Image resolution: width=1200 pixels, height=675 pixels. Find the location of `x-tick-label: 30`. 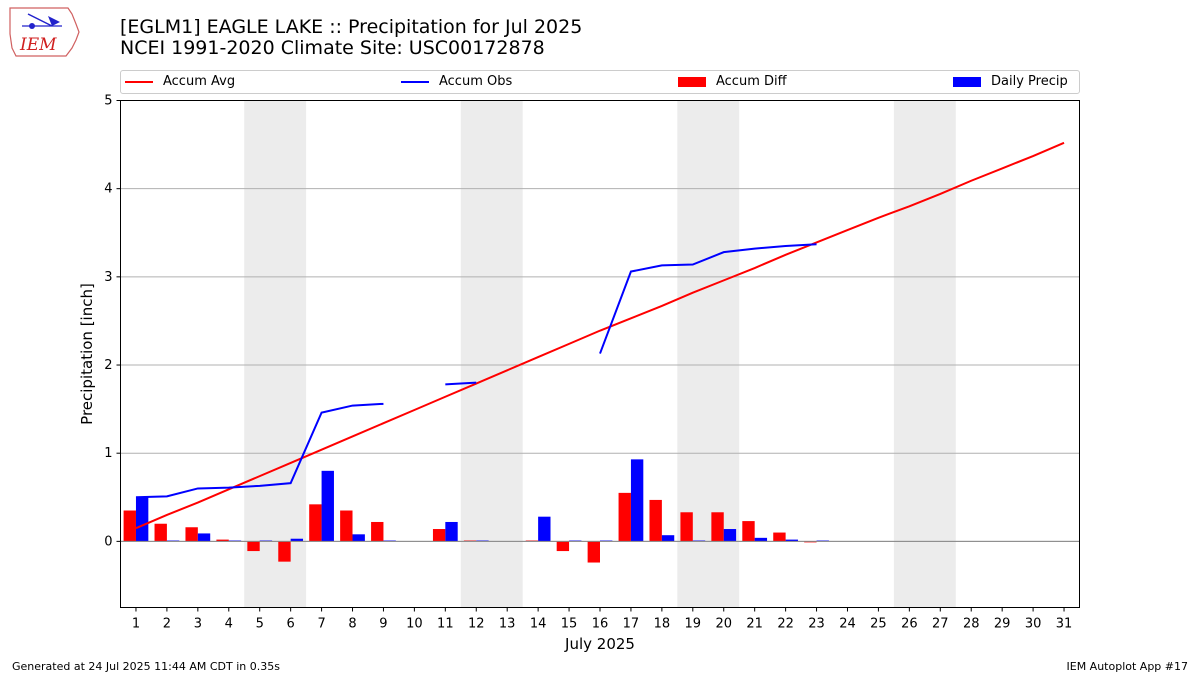

x-tick-label: 30 is located at coordinates (1033, 624).